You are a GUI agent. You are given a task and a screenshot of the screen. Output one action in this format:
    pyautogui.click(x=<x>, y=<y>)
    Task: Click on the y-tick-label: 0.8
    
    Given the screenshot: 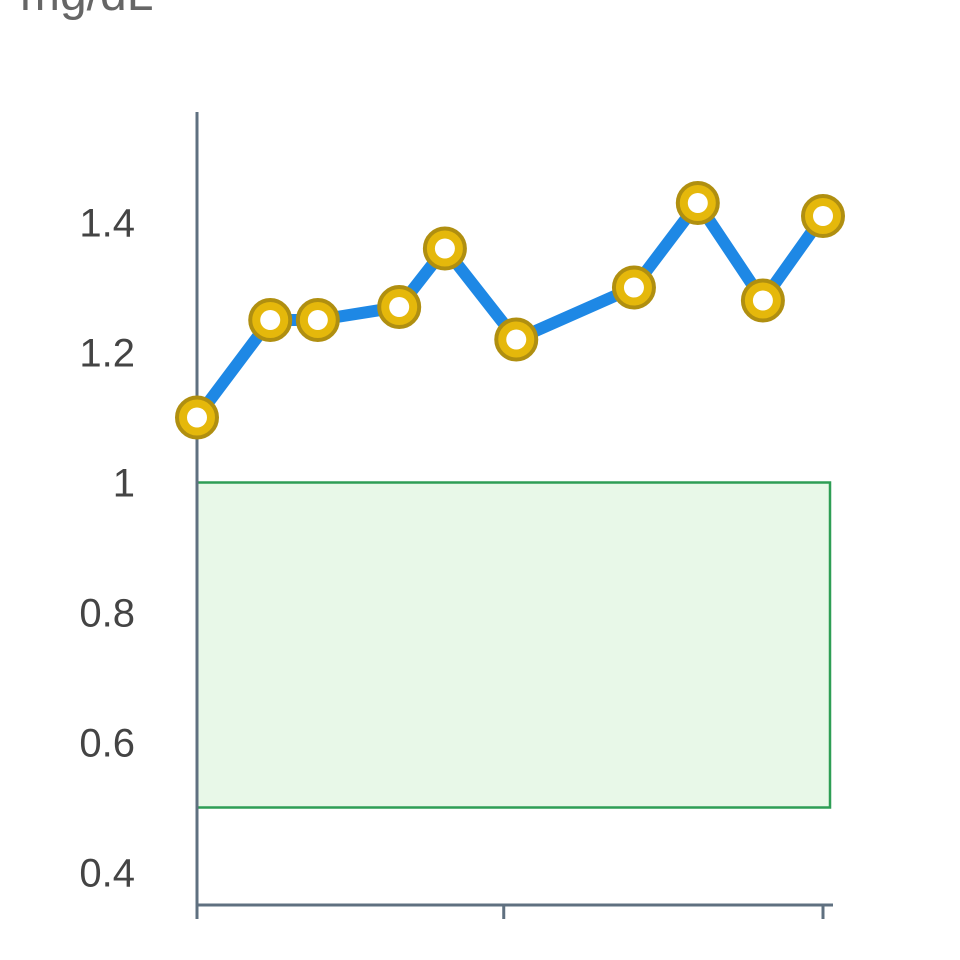 What is the action you would take?
    pyautogui.click(x=107, y=614)
    